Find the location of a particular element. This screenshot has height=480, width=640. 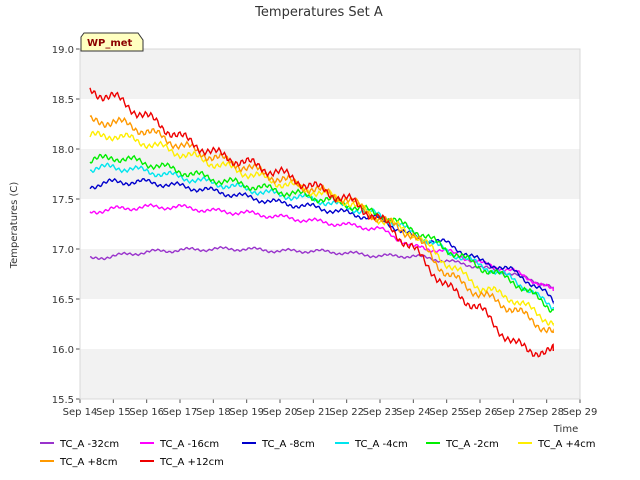

x-tick-label: Sep 25 is located at coordinates (446, 412).